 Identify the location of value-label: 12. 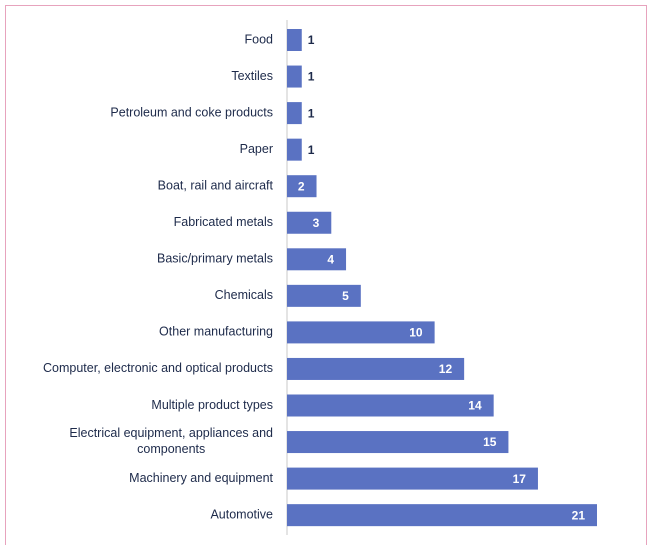
(446, 369).